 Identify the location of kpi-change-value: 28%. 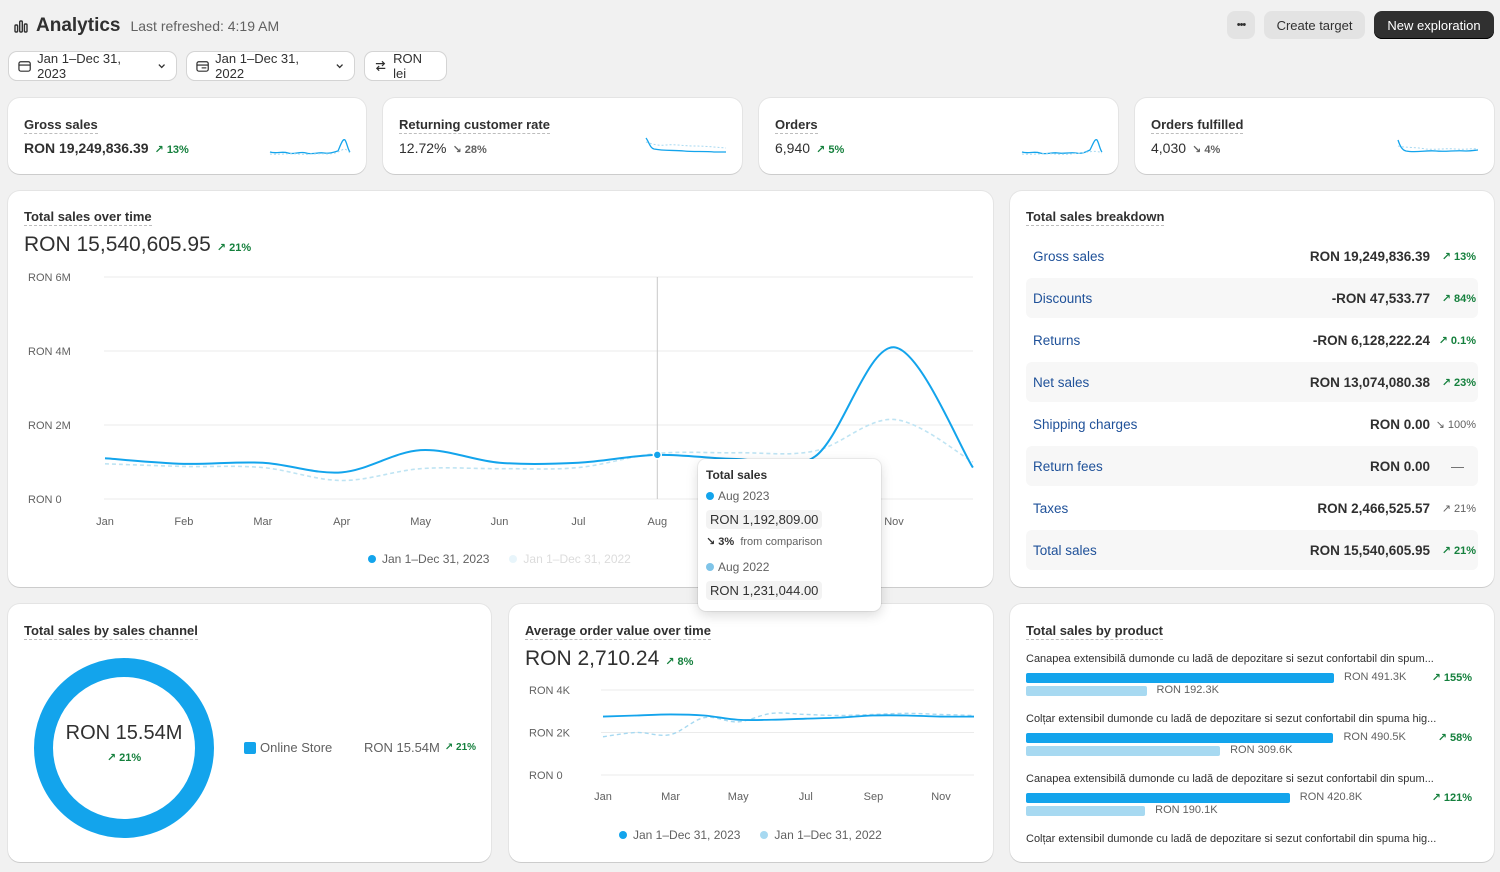
(475, 150).